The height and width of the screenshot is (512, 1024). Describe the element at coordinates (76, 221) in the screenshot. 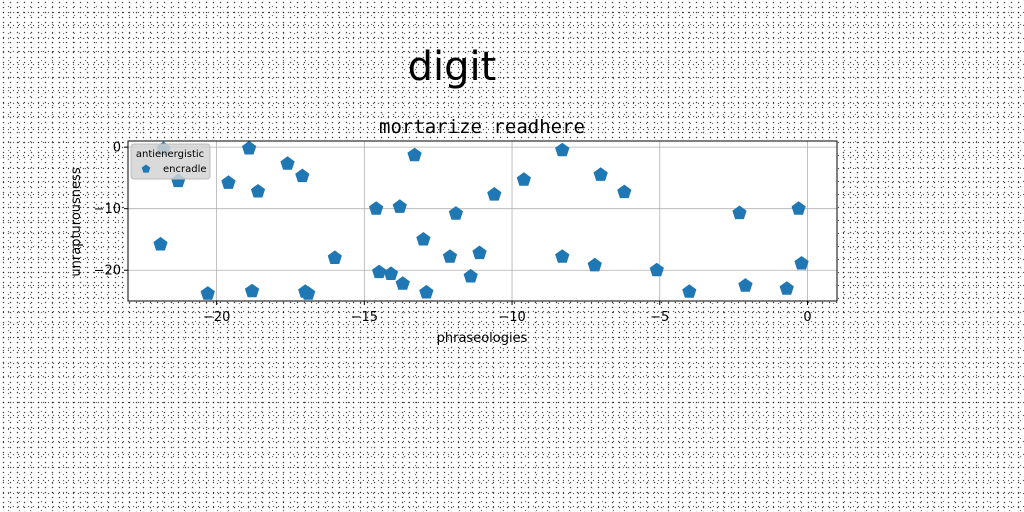

I see `y-axis-label: unrapturousness` at that location.